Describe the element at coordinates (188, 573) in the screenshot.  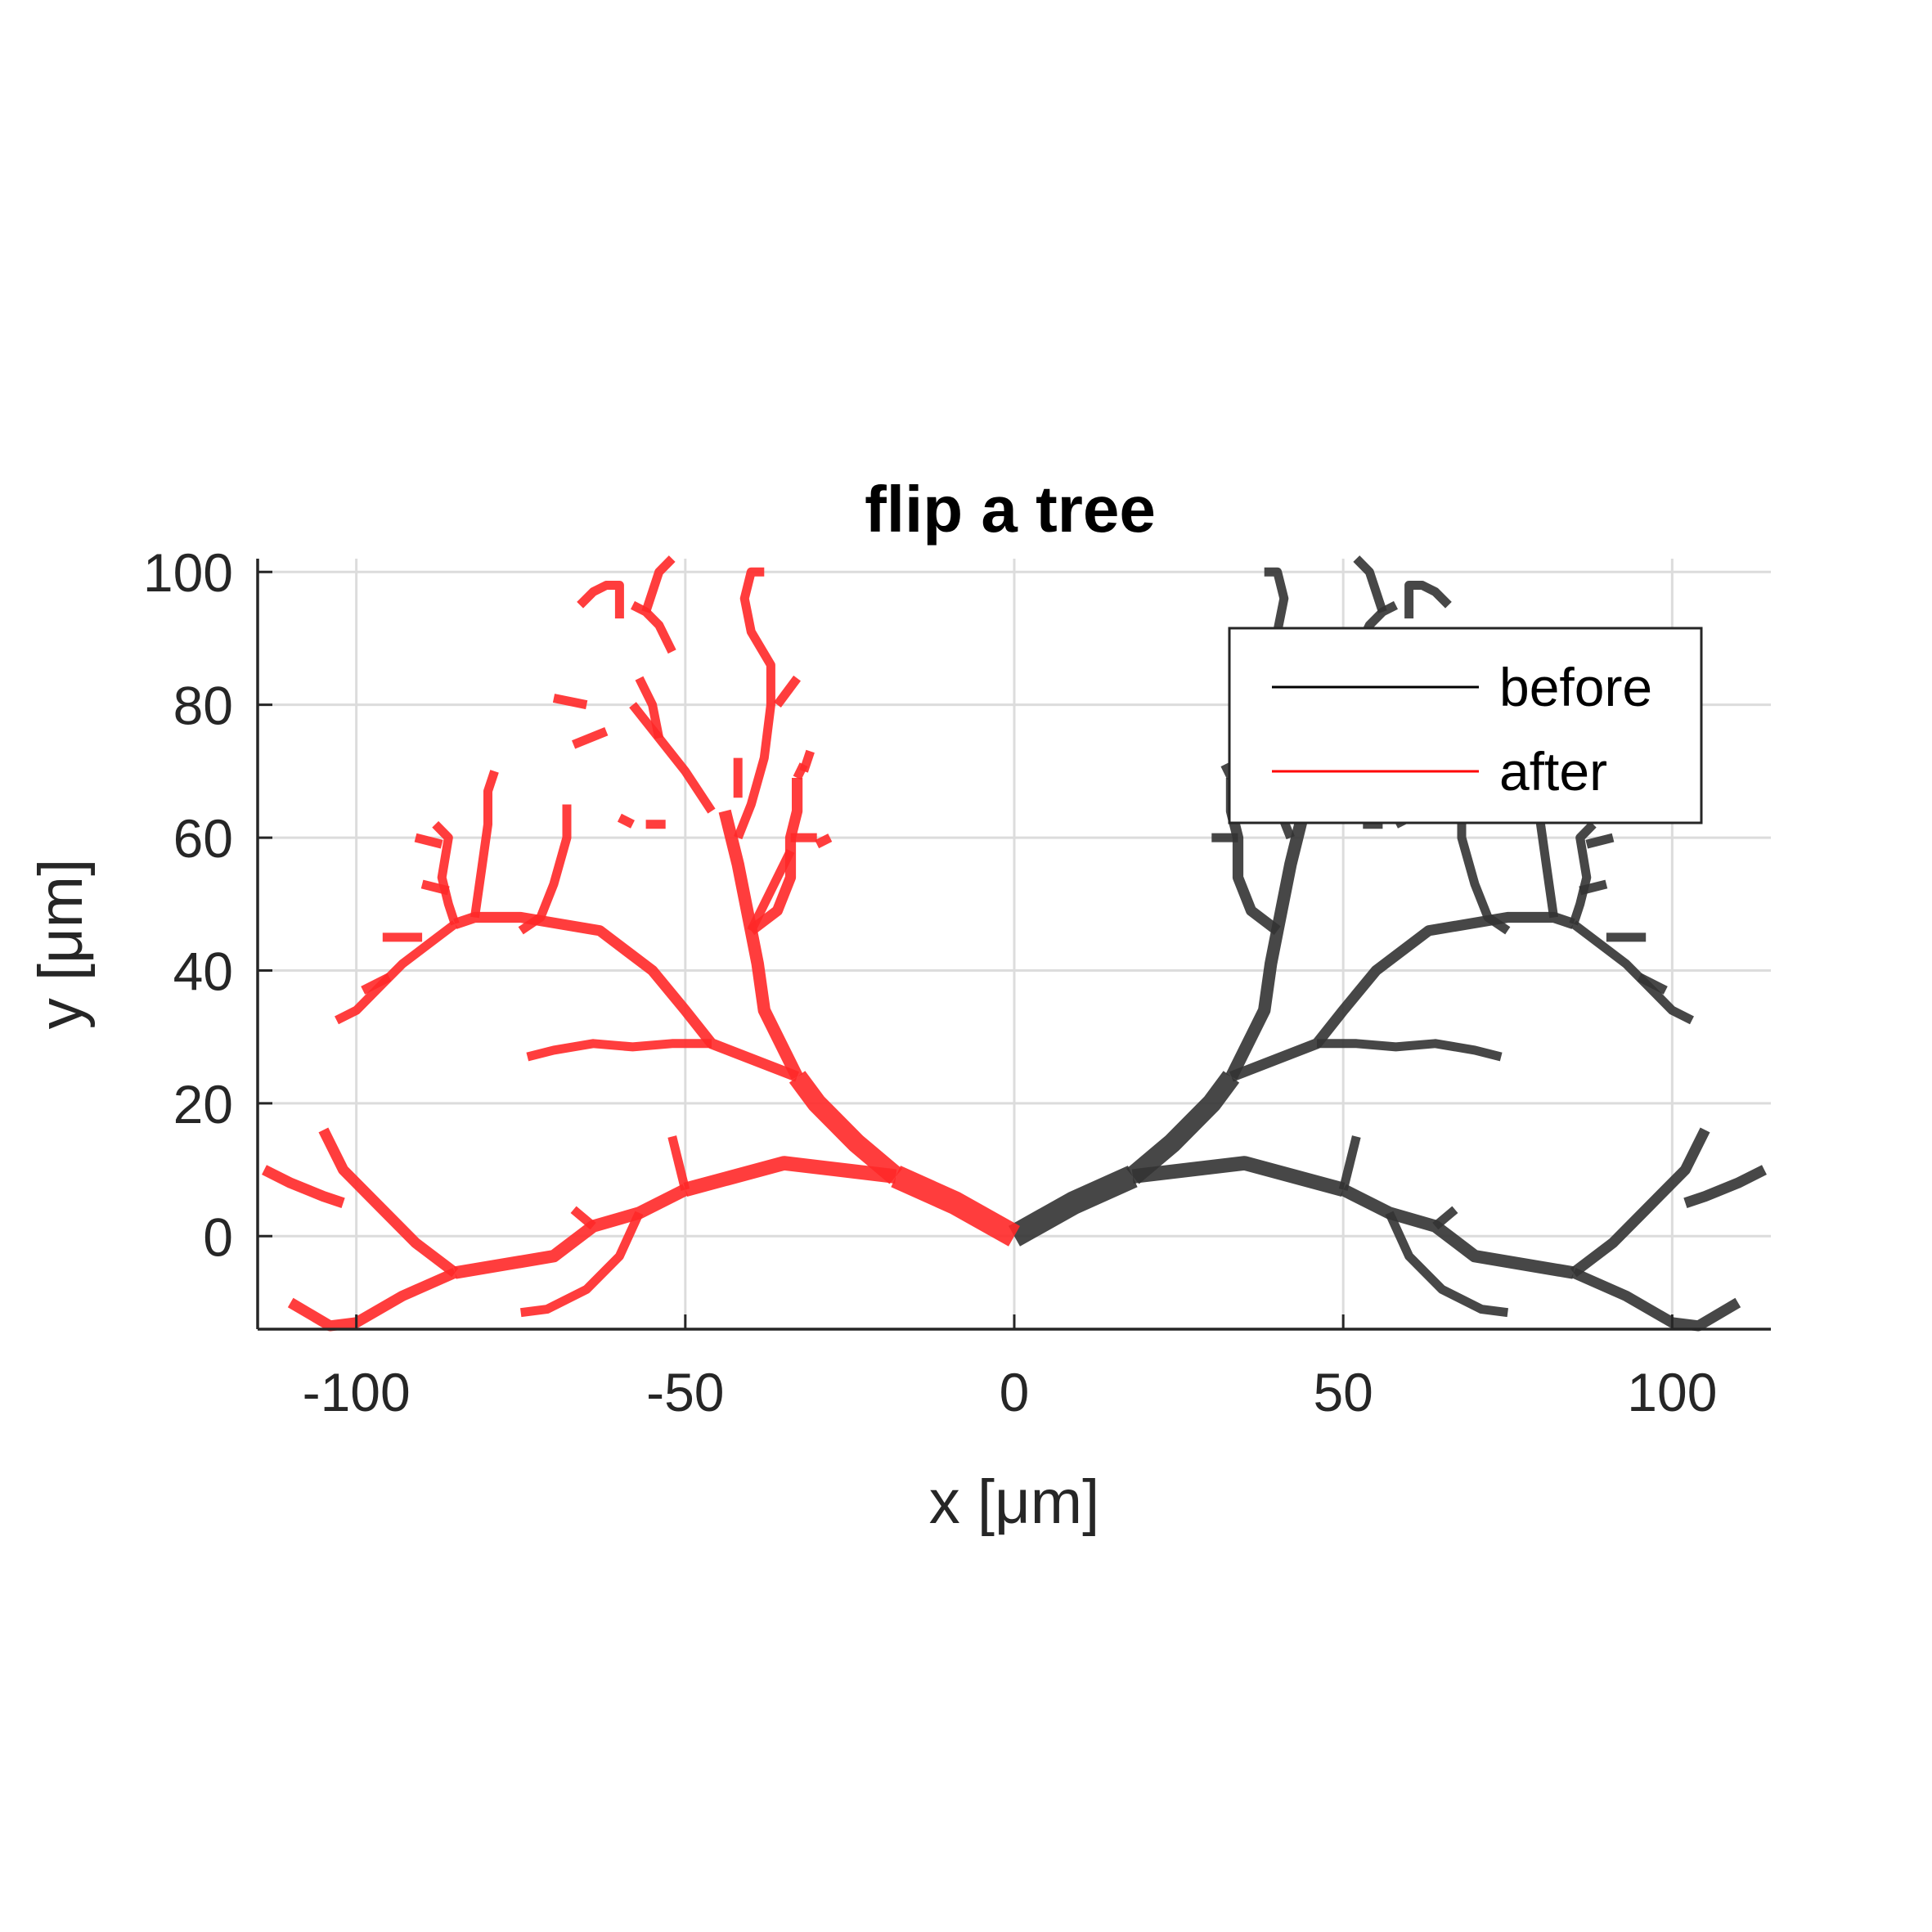
I see `y-tick-label: 100` at that location.